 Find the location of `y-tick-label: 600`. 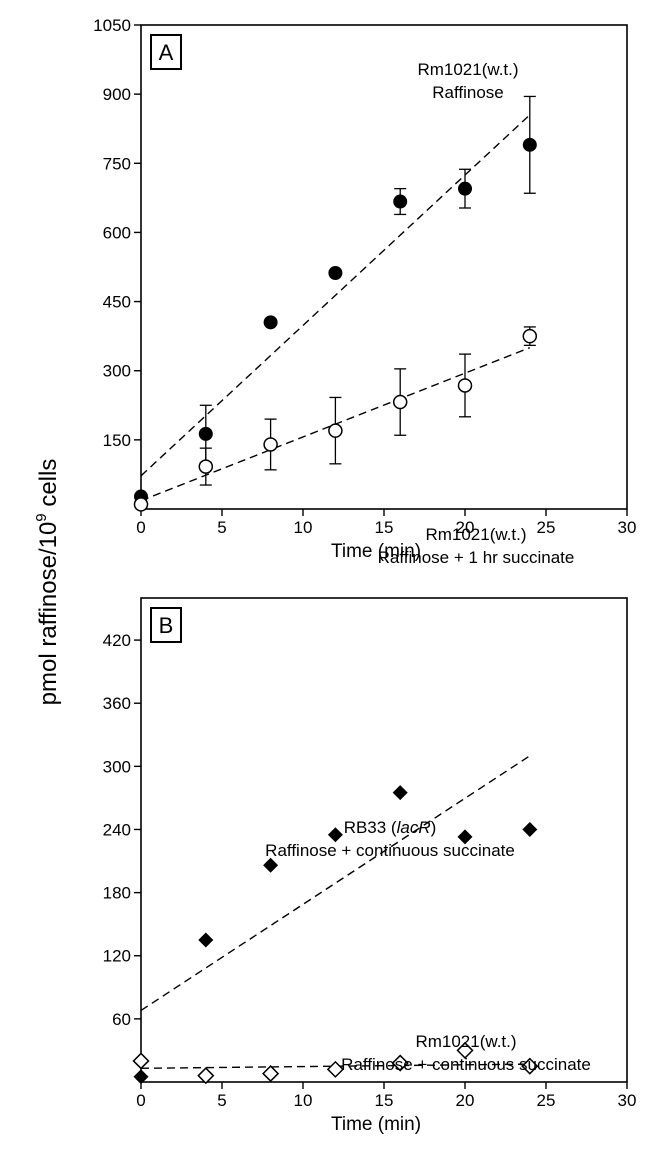

y-tick-label: 600 is located at coordinates (117, 232).